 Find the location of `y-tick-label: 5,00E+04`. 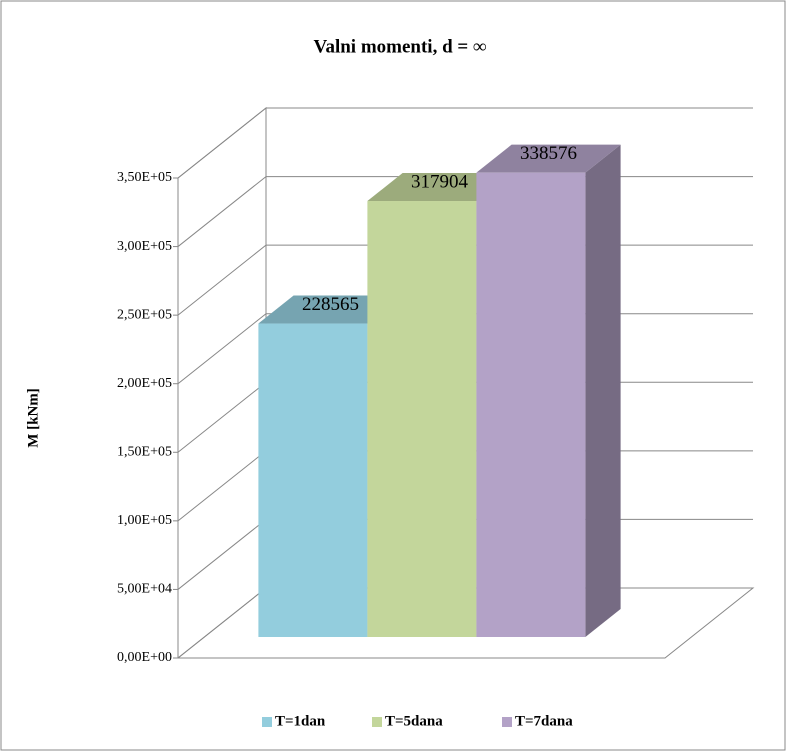

y-tick-label: 5,00E+04 is located at coordinates (144, 589).